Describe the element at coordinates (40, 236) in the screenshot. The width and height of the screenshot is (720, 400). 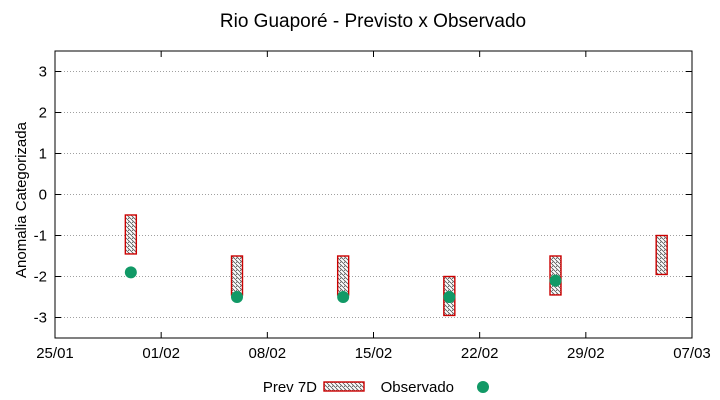
I see `y-tick-label: -1` at that location.